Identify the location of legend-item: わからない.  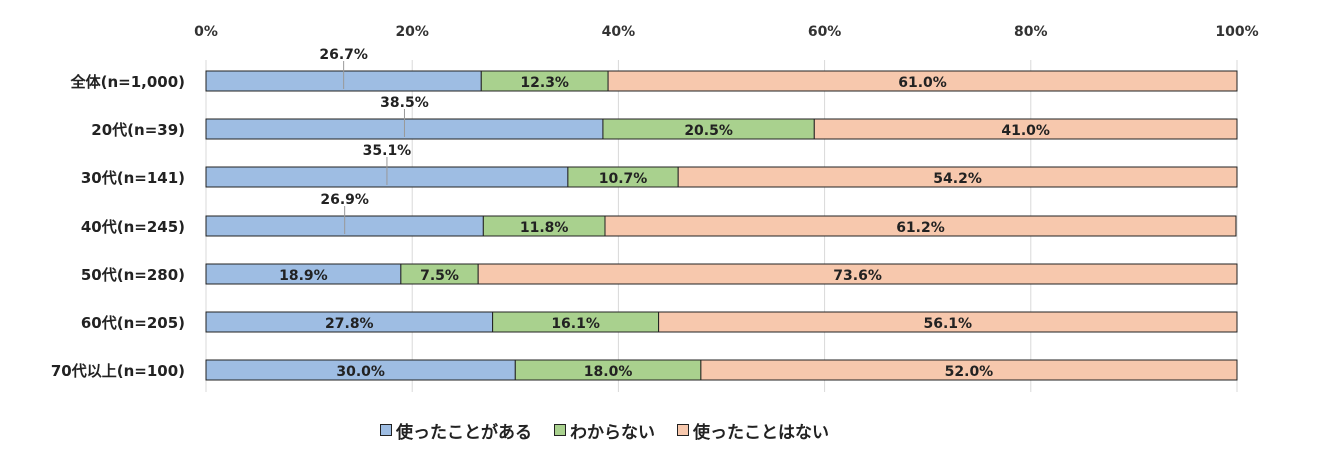
(604, 430).